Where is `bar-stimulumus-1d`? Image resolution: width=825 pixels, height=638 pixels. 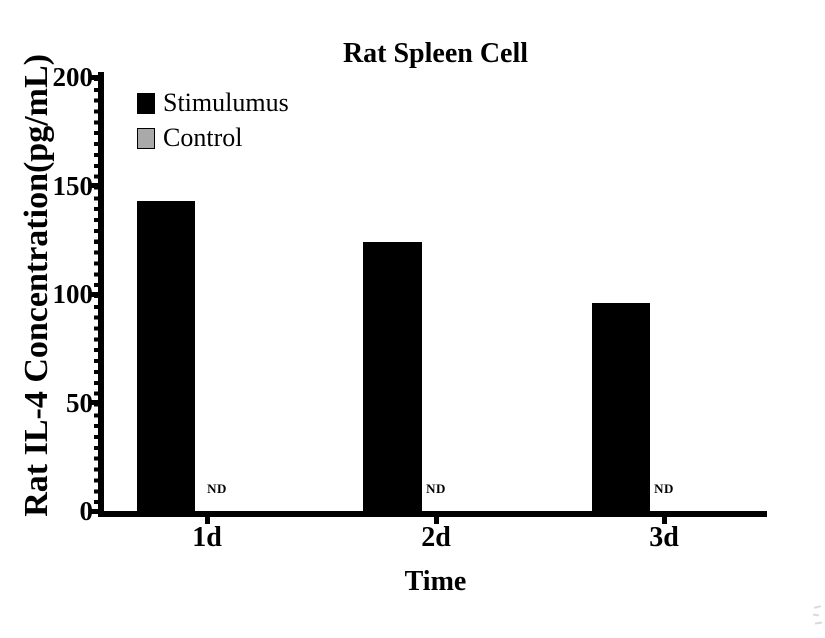
bar-stimulumus-1d is located at coordinates (166, 355).